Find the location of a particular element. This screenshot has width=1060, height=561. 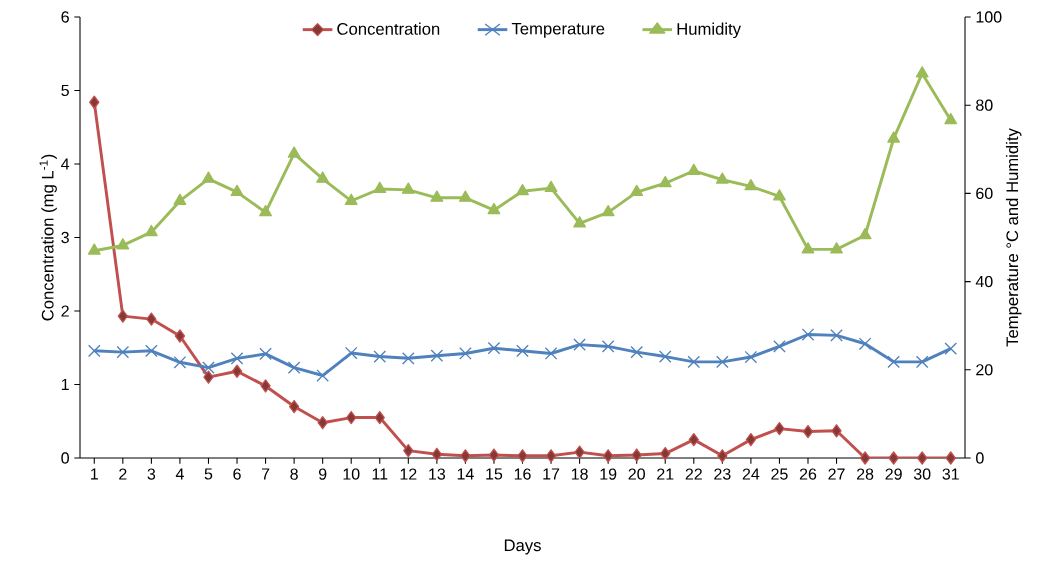

y-tick-label: 0 is located at coordinates (65, 458).